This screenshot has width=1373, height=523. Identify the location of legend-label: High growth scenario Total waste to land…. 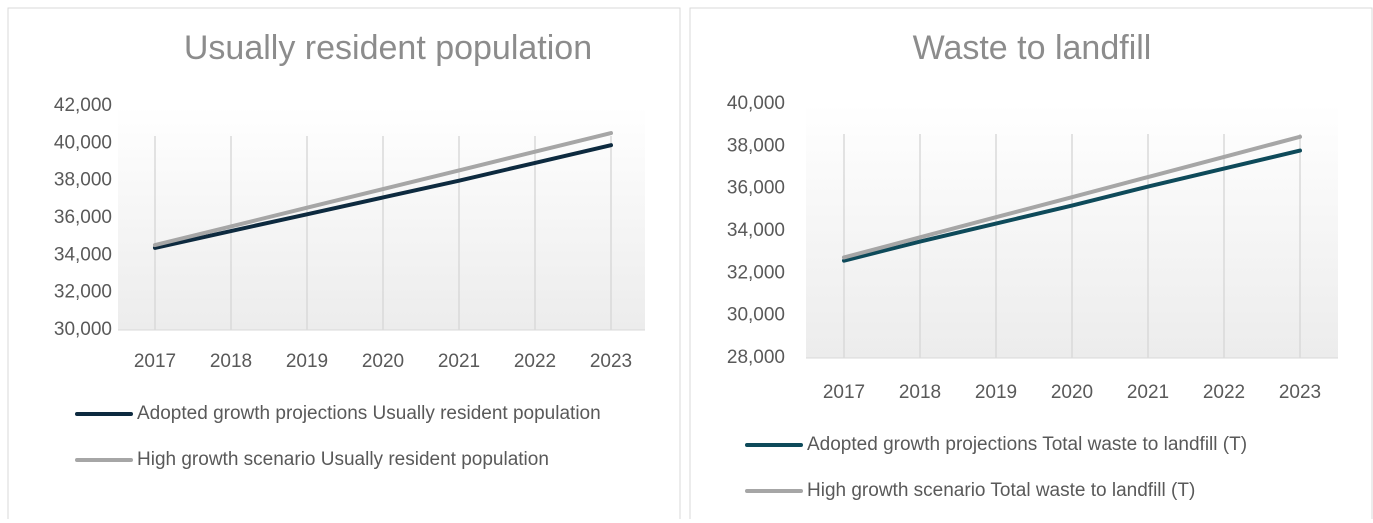
(1001, 490).